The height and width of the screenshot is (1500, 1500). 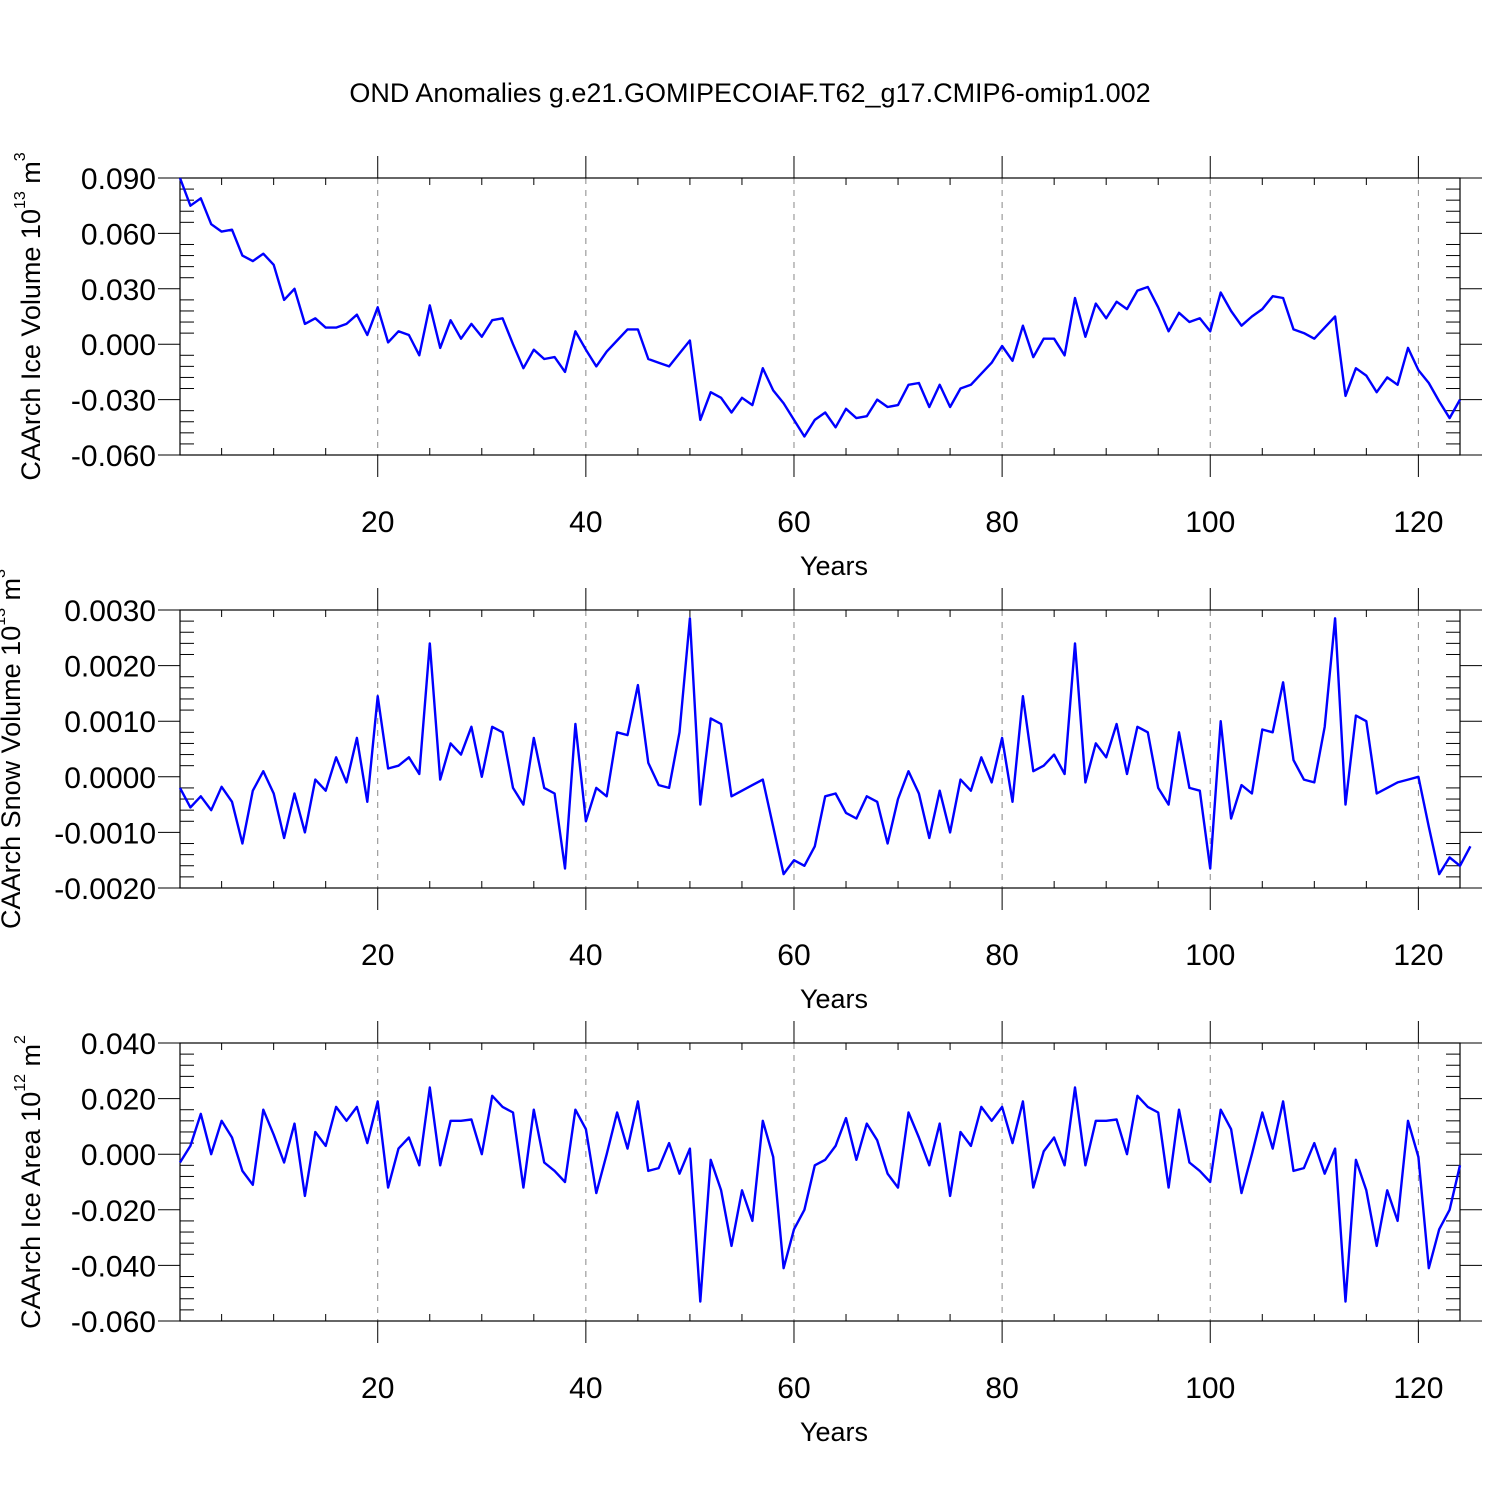 What do you see at coordinates (820, 1194) in the screenshot?
I see `series-line-ice_area` at bounding box center [820, 1194].